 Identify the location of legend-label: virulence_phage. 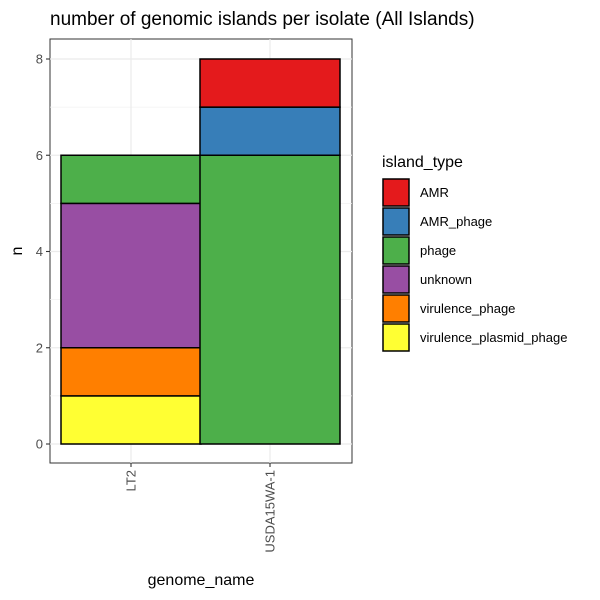
(467, 308).